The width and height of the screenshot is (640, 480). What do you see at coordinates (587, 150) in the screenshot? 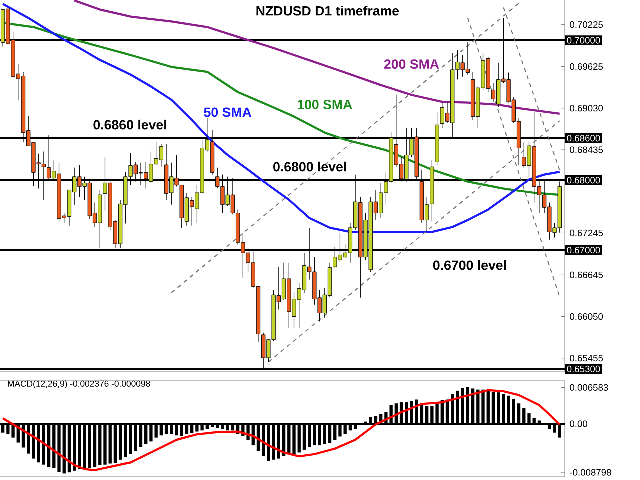
I see `y-tick-label: 0.68435` at bounding box center [587, 150].